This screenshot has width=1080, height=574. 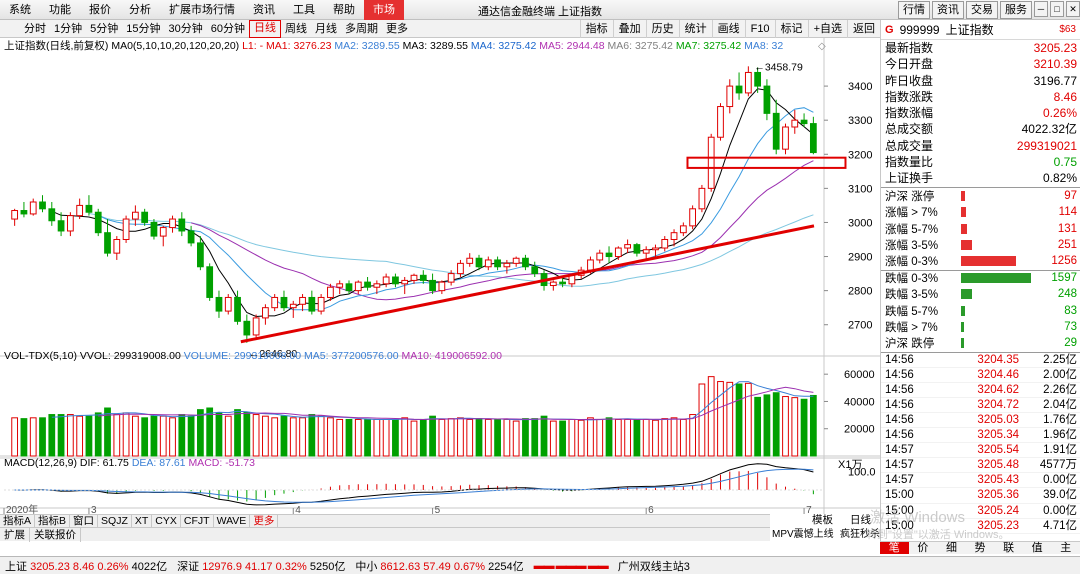 What do you see at coordinates (980, 466) in the screenshot?
I see `tick-row: 14:57 3205.48 4577万` at bounding box center [980, 466].